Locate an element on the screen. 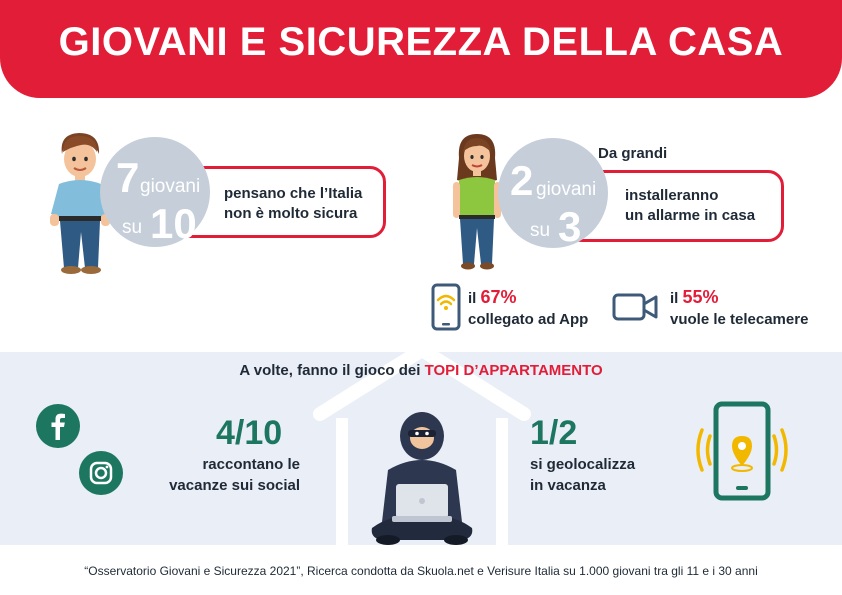 Image resolution: width=842 pixels, height=595 pixels. camera-stat: il 55% vuole le telecamere is located at coordinates (739, 308).